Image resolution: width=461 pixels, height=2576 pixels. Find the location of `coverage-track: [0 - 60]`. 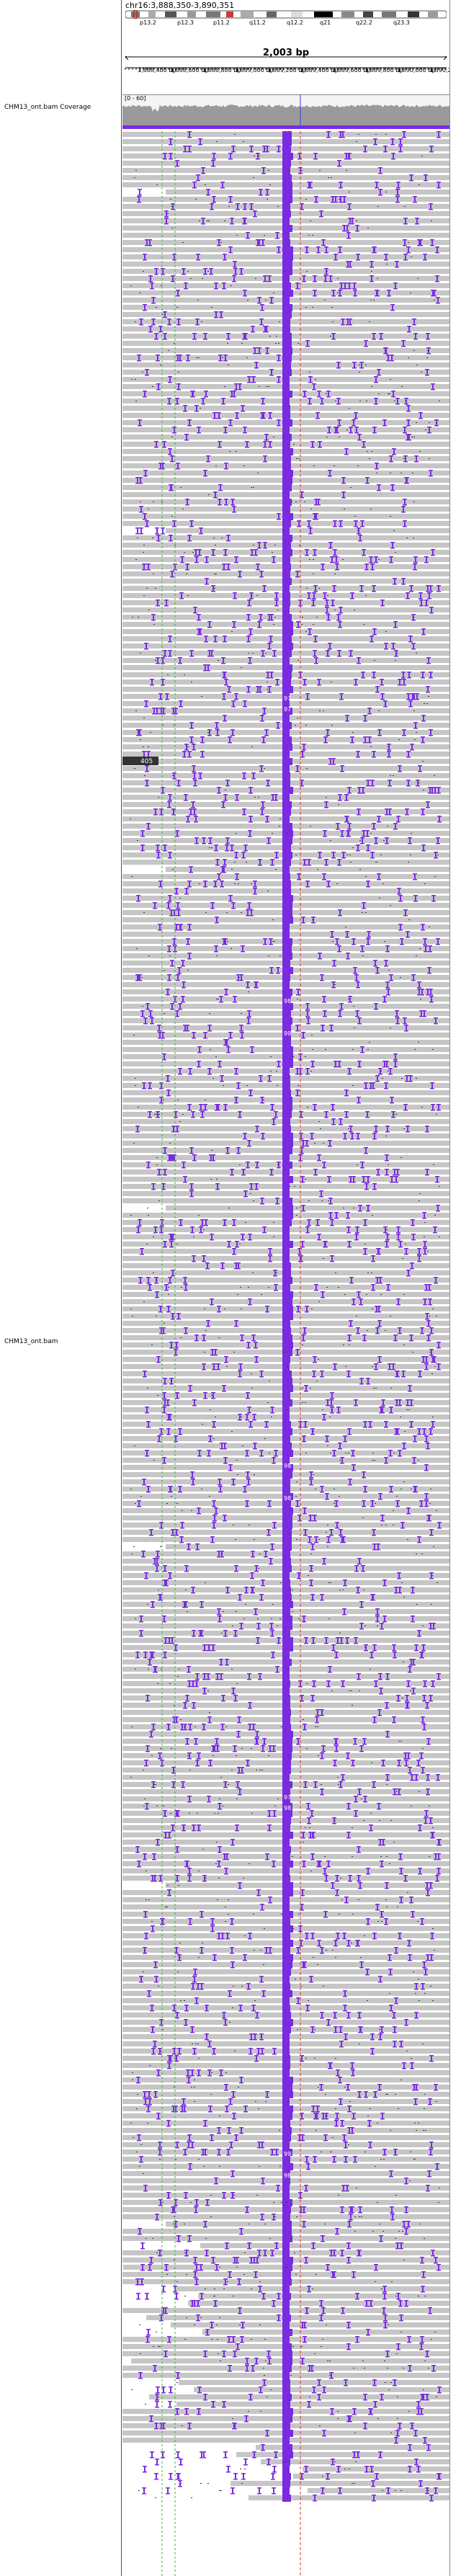

coverage-track: [0 - 60] is located at coordinates (285, 111).